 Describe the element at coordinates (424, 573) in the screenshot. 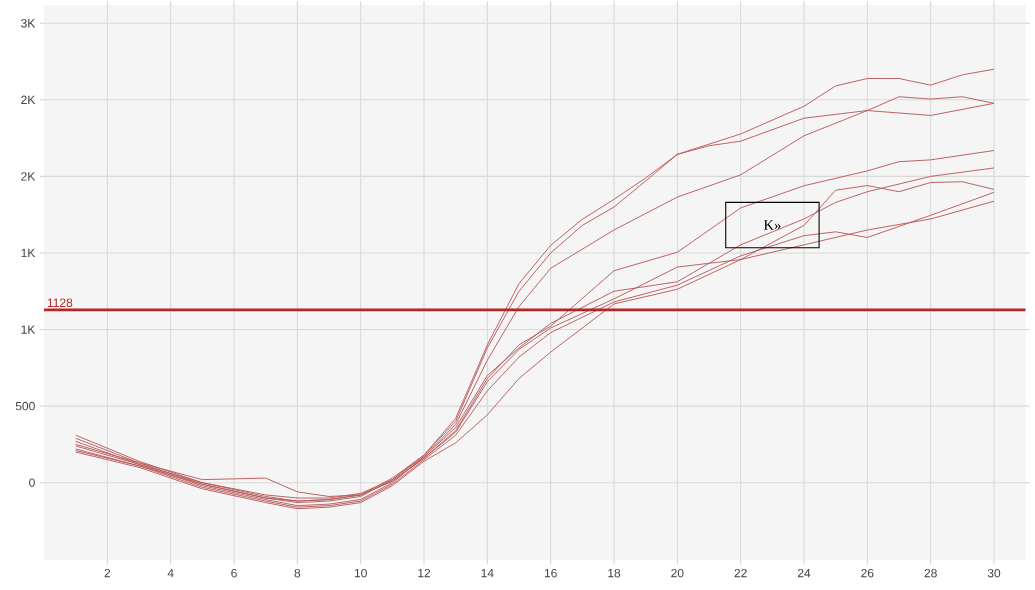

I see `x-tick-label: 12` at that location.